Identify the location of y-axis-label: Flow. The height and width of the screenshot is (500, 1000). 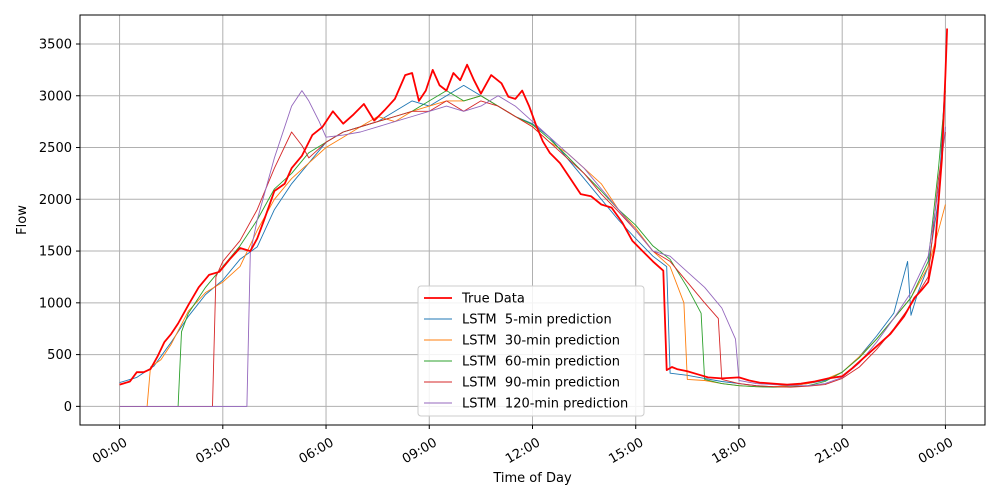
(22, 220).